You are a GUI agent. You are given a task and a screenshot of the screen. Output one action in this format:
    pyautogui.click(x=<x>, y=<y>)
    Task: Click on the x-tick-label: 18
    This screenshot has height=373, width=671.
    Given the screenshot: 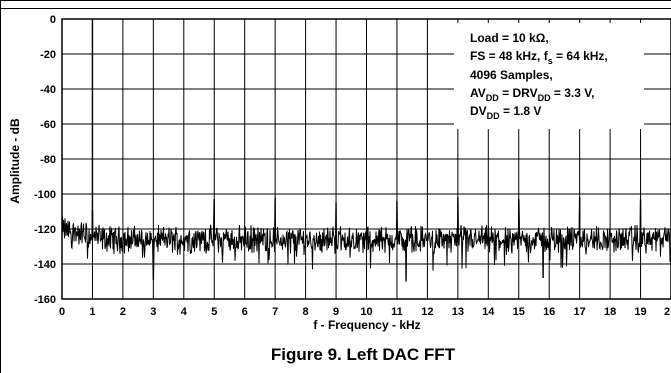 What is the action you would take?
    pyautogui.click(x=610, y=312)
    